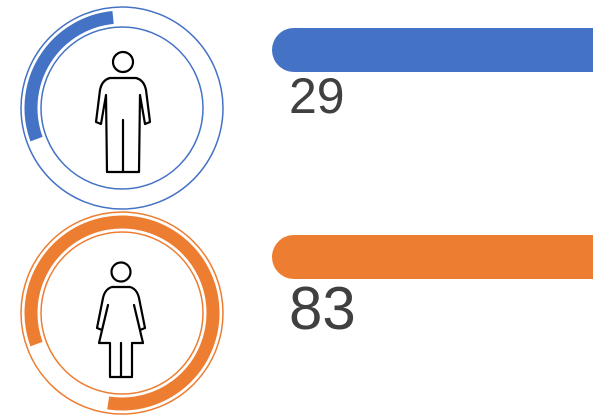  Describe the element at coordinates (322, 308) in the screenshot. I see `value-label: 83` at that location.